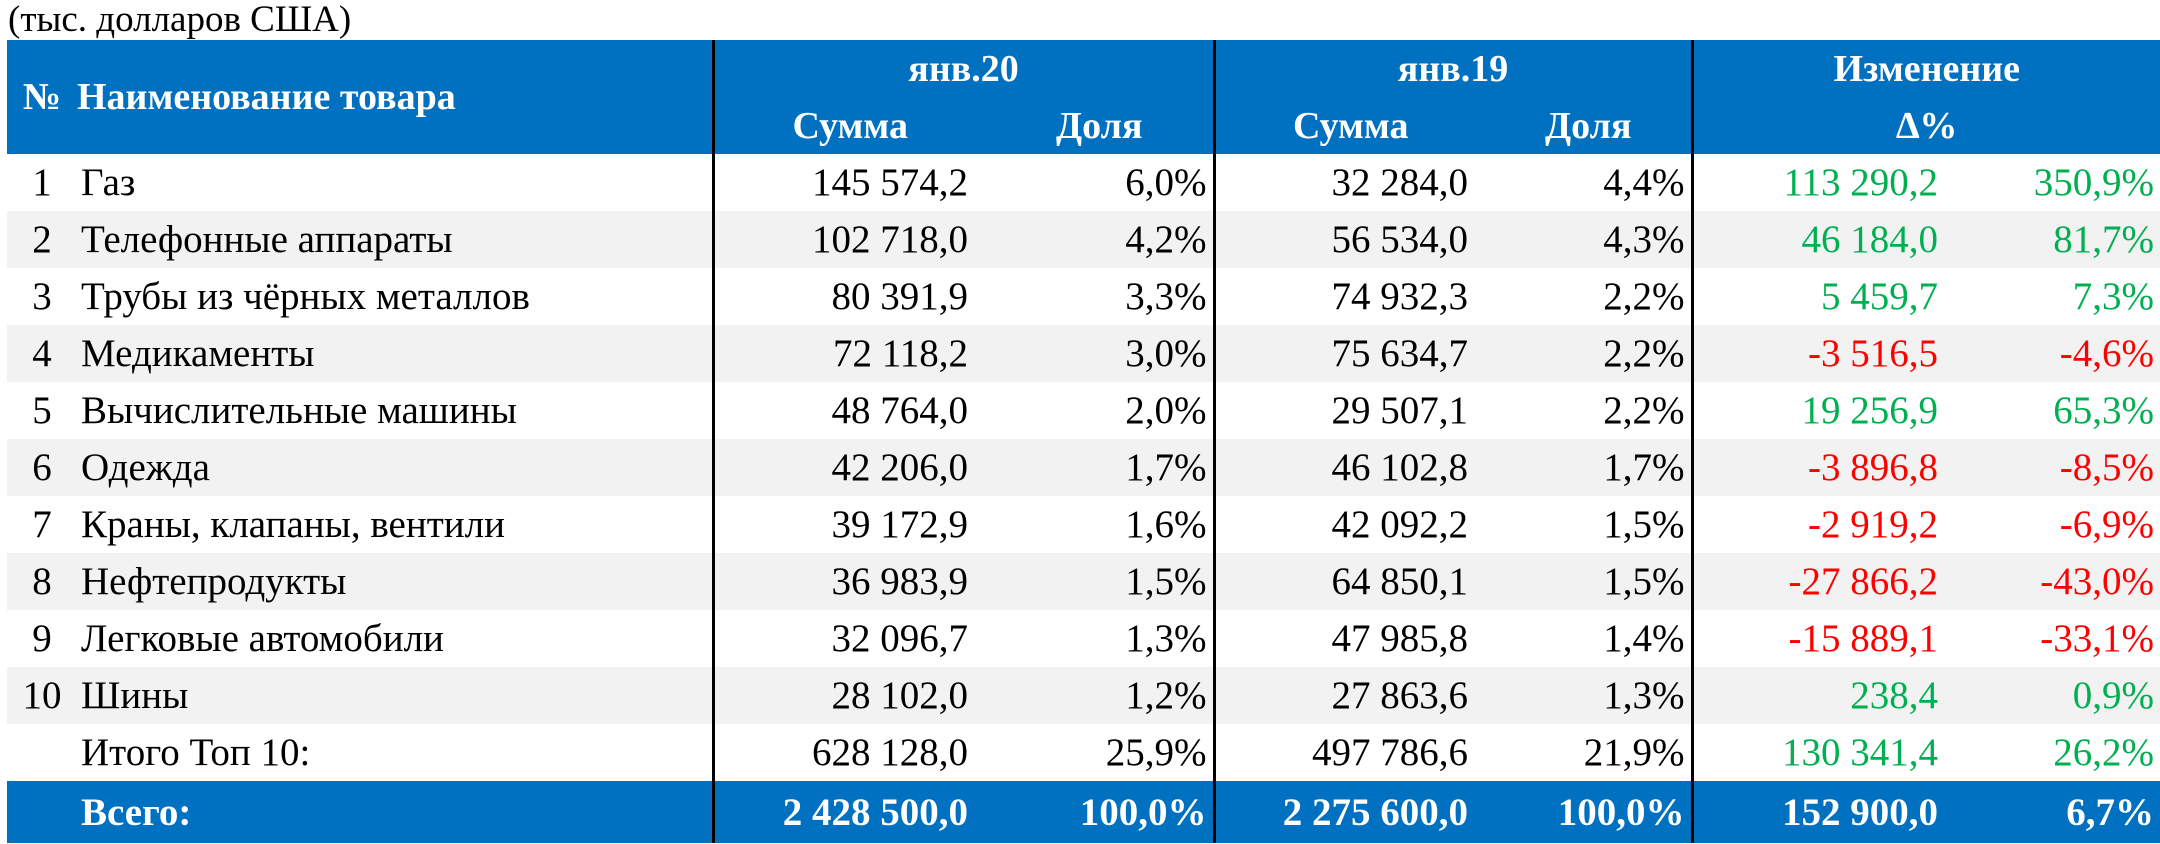 This screenshot has height=844, width=2160. What do you see at coordinates (108, 182) in the screenshot?
I see `row-name: Газ` at bounding box center [108, 182].